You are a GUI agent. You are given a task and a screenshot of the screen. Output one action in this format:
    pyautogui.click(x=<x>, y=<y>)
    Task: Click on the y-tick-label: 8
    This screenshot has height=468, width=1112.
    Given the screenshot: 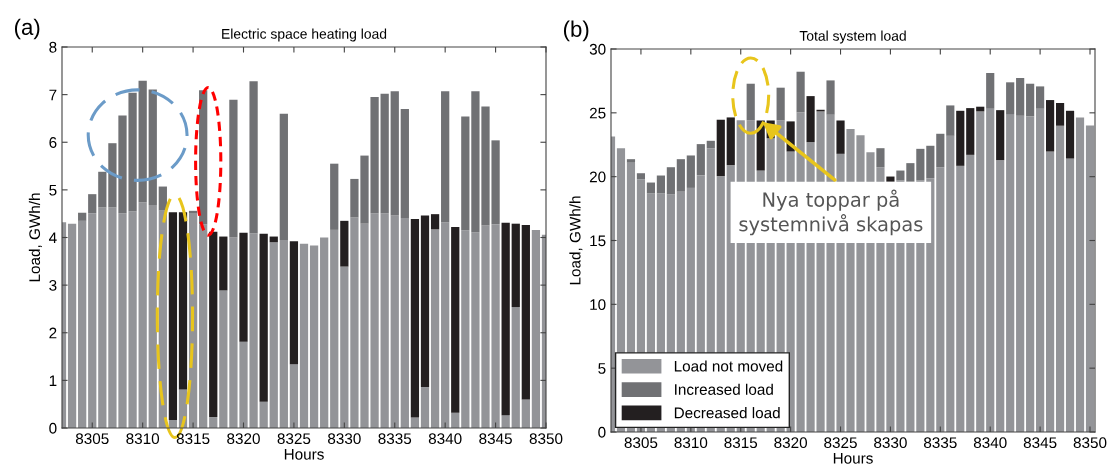 What is the action you would take?
    pyautogui.click(x=53, y=47)
    